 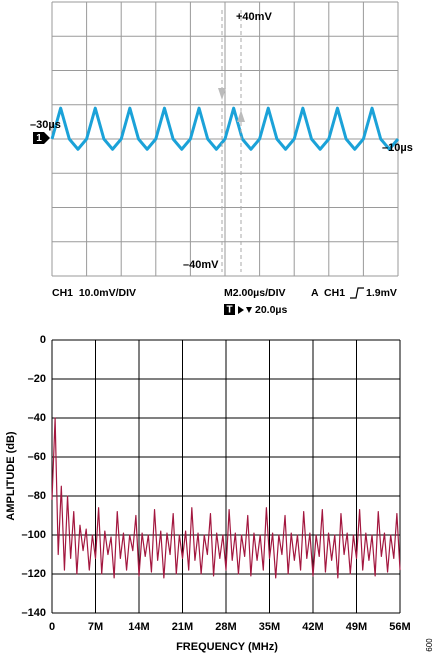 What do you see at coordinates (11, 476) in the screenshot?
I see `y-axis-label: AMPLITUDE (dB)` at bounding box center [11, 476].